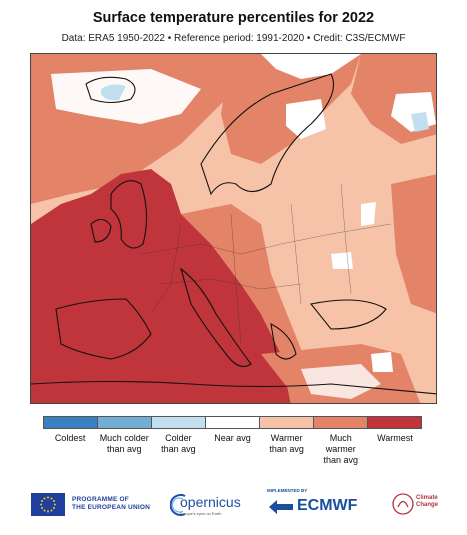 The width and height of the screenshot is (467, 535). Describe the element at coordinates (395, 438) in the screenshot. I see `legend-label: Warmest` at that location.